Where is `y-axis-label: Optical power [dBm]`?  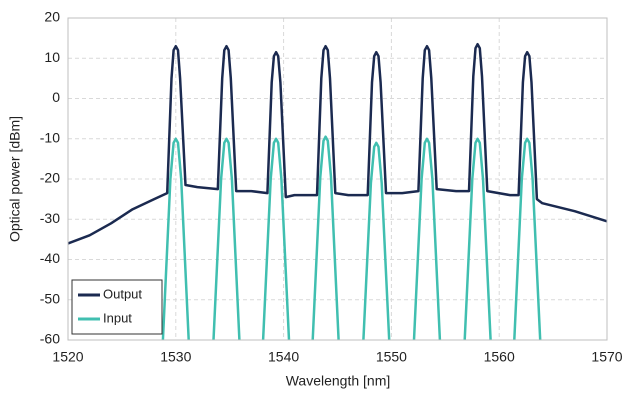
y-axis-label: Optical power [dBm] is located at coordinates (15, 179).